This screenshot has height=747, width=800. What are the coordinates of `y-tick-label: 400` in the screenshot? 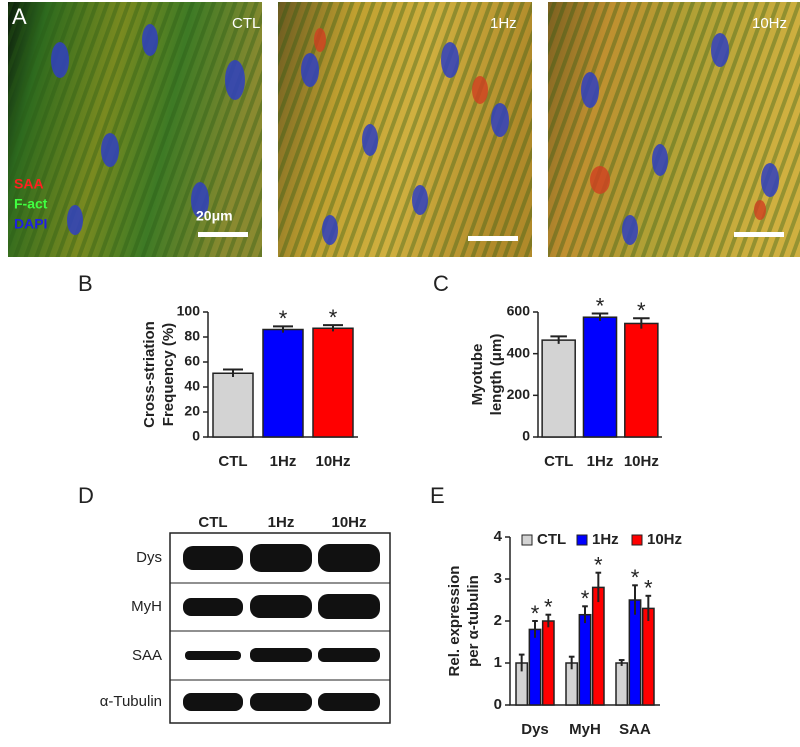 It's located at (519, 352).